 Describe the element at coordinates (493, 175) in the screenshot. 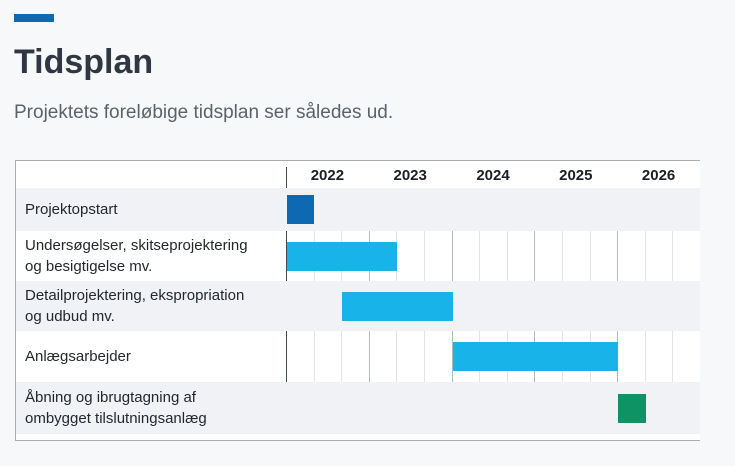

I see `year-label: 2024` at that location.